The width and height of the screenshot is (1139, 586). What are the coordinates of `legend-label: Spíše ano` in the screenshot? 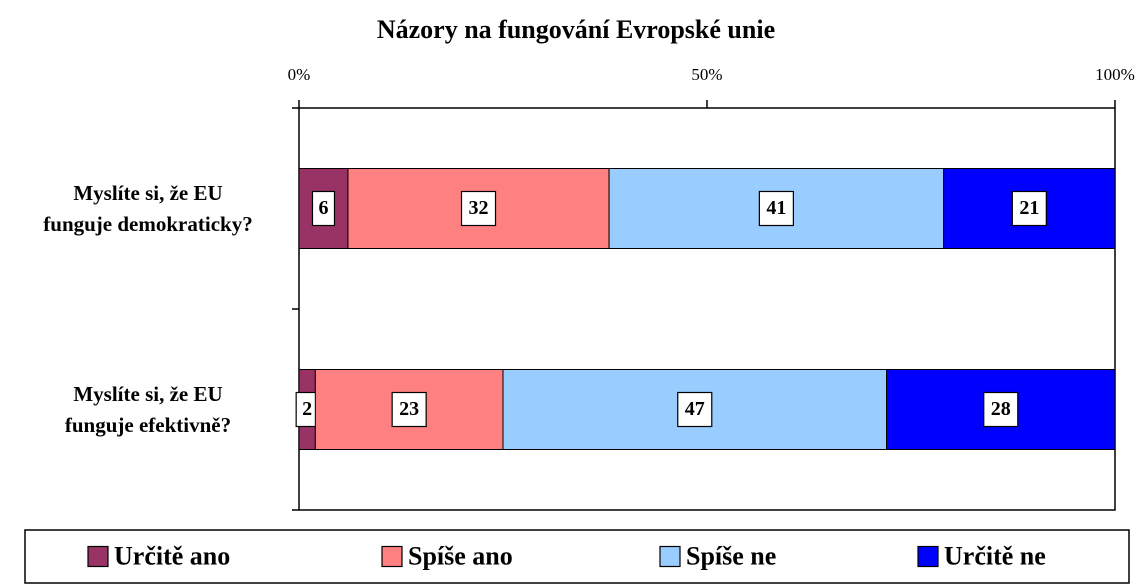 It's located at (460, 555).